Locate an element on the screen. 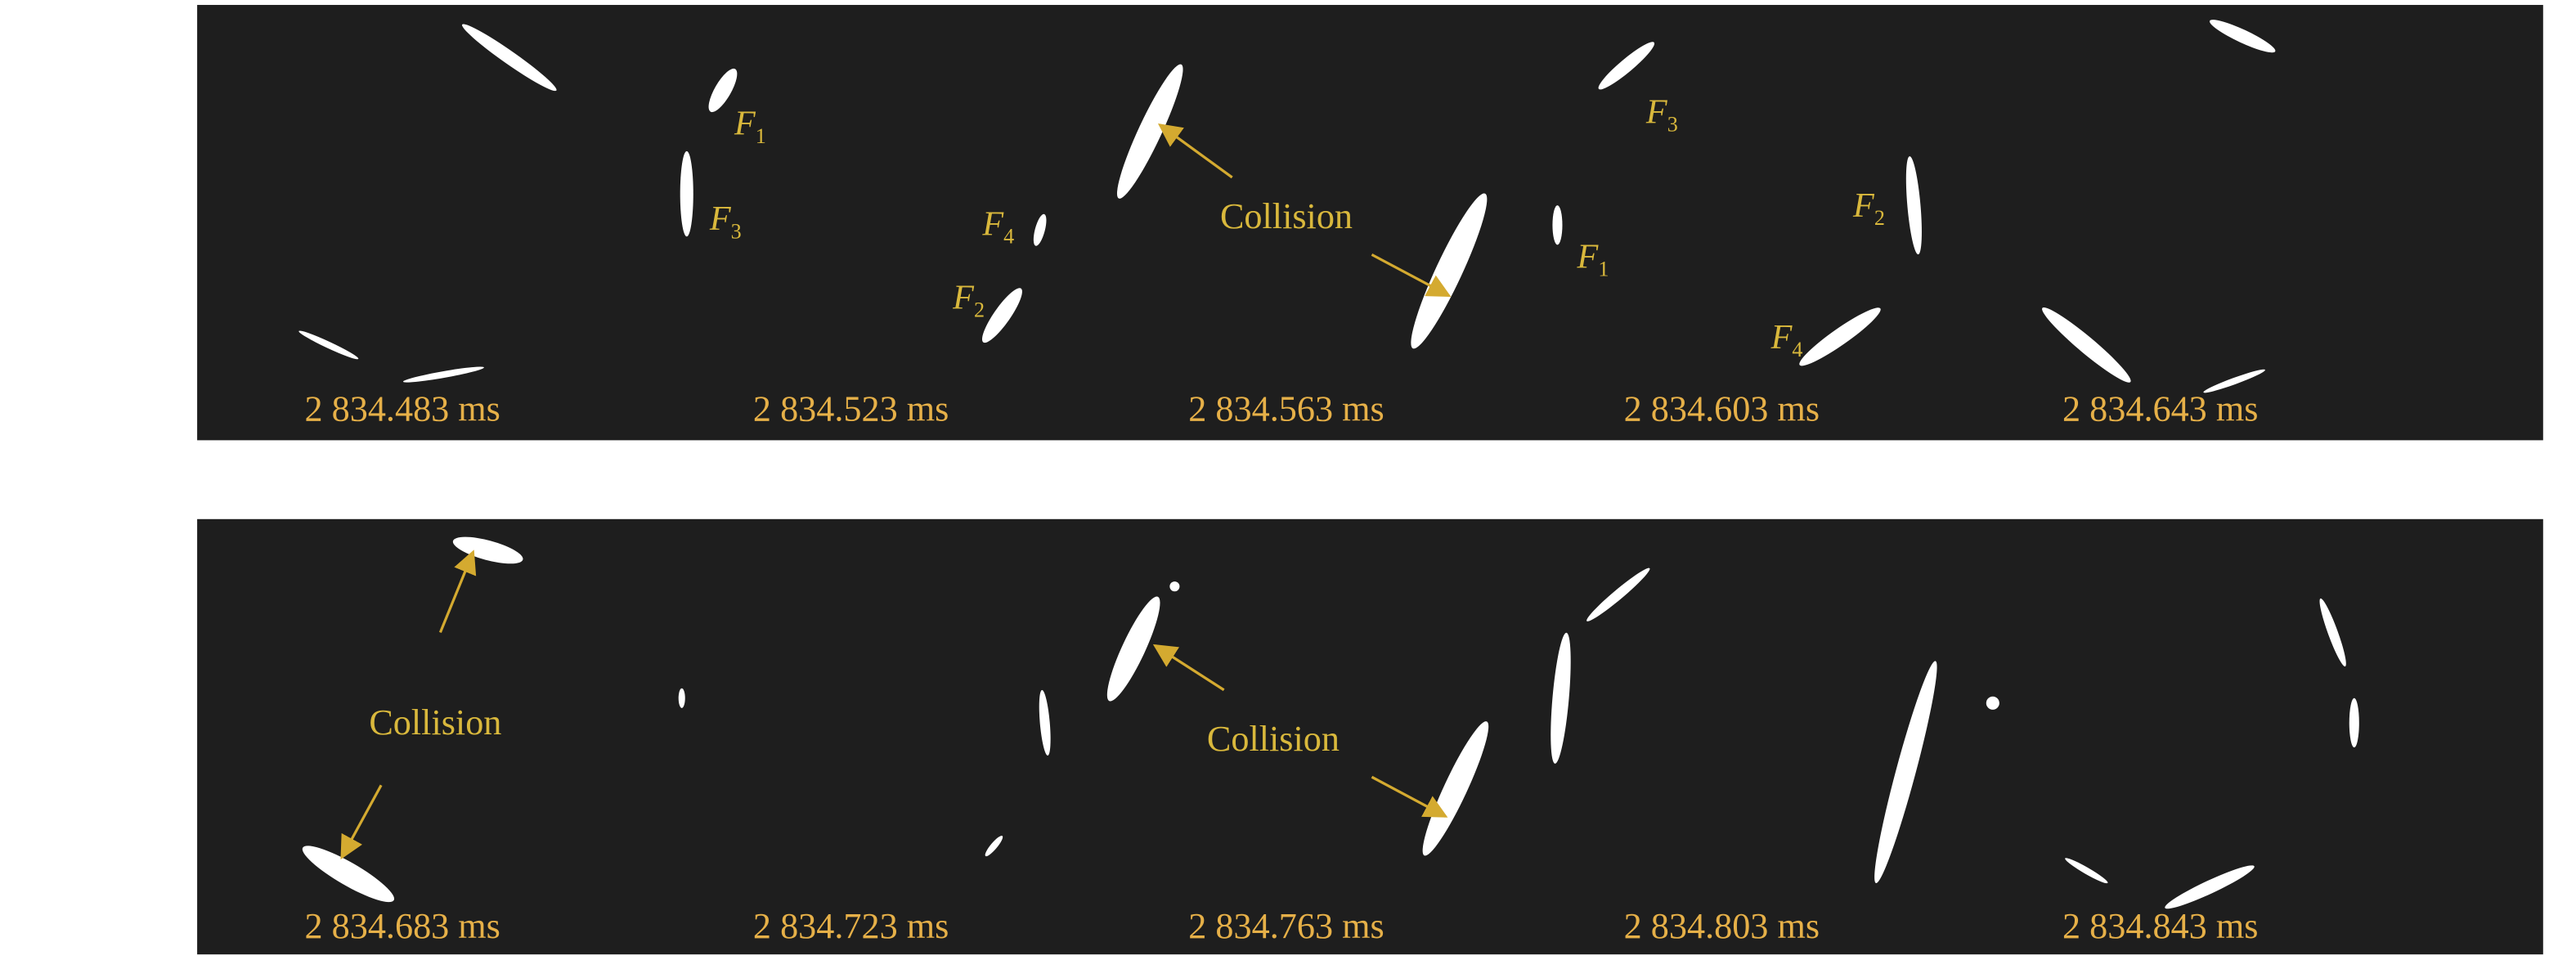 This screenshot has height=960, width=2576. timestamp: 2 834.603 ms is located at coordinates (1722, 408).